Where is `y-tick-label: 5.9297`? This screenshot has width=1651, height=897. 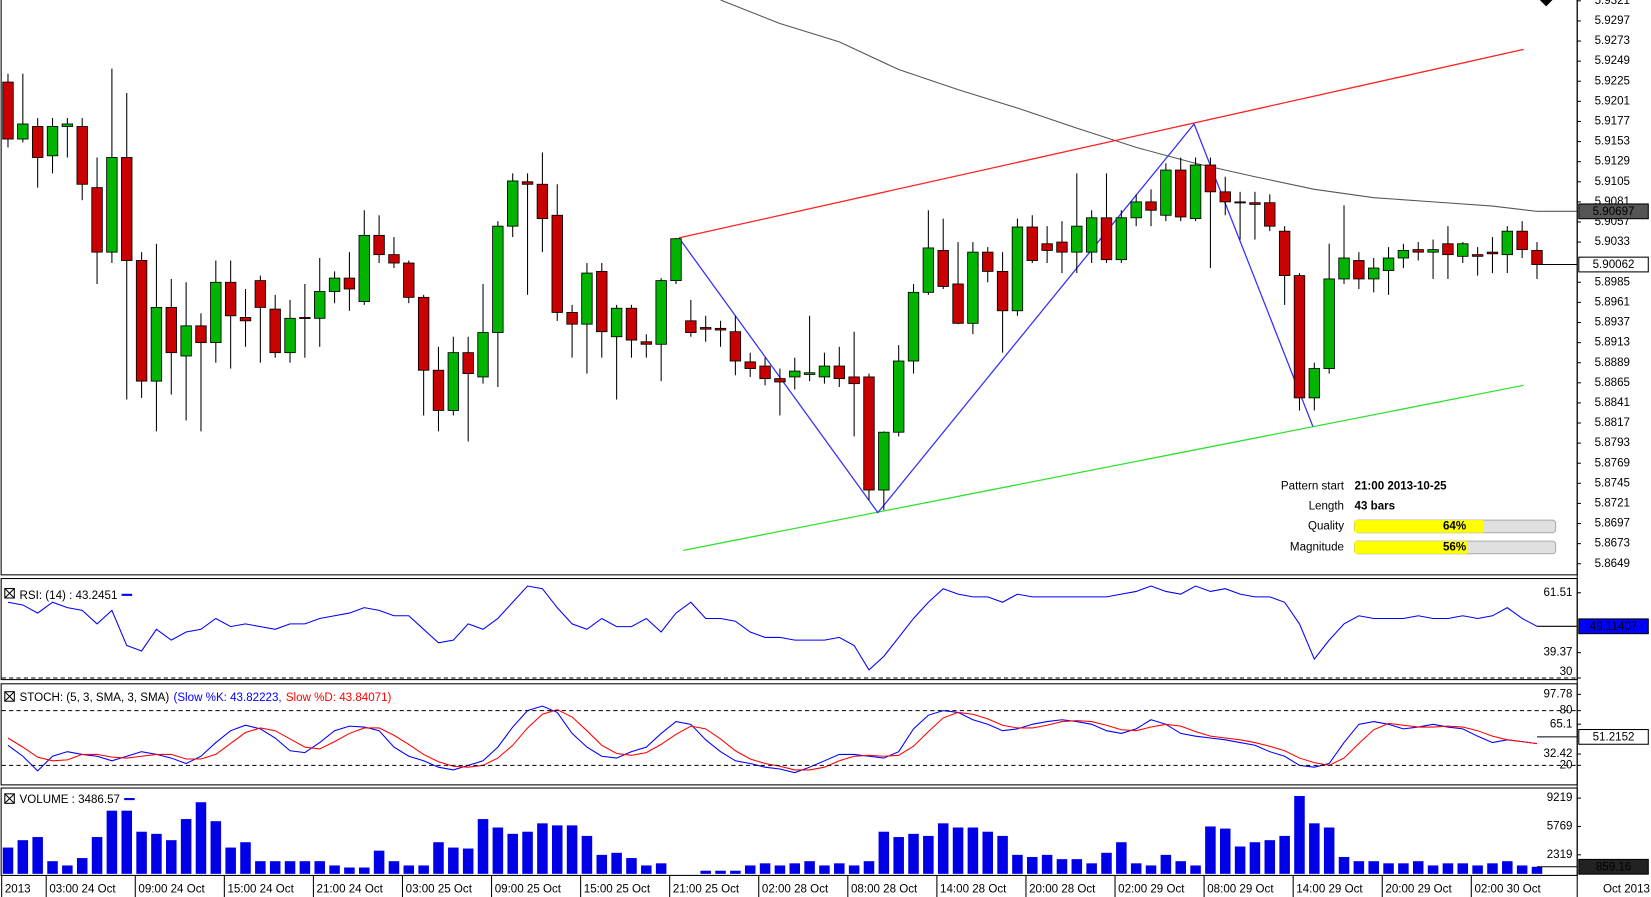
y-tick-label: 5.9297 is located at coordinates (1612, 21).